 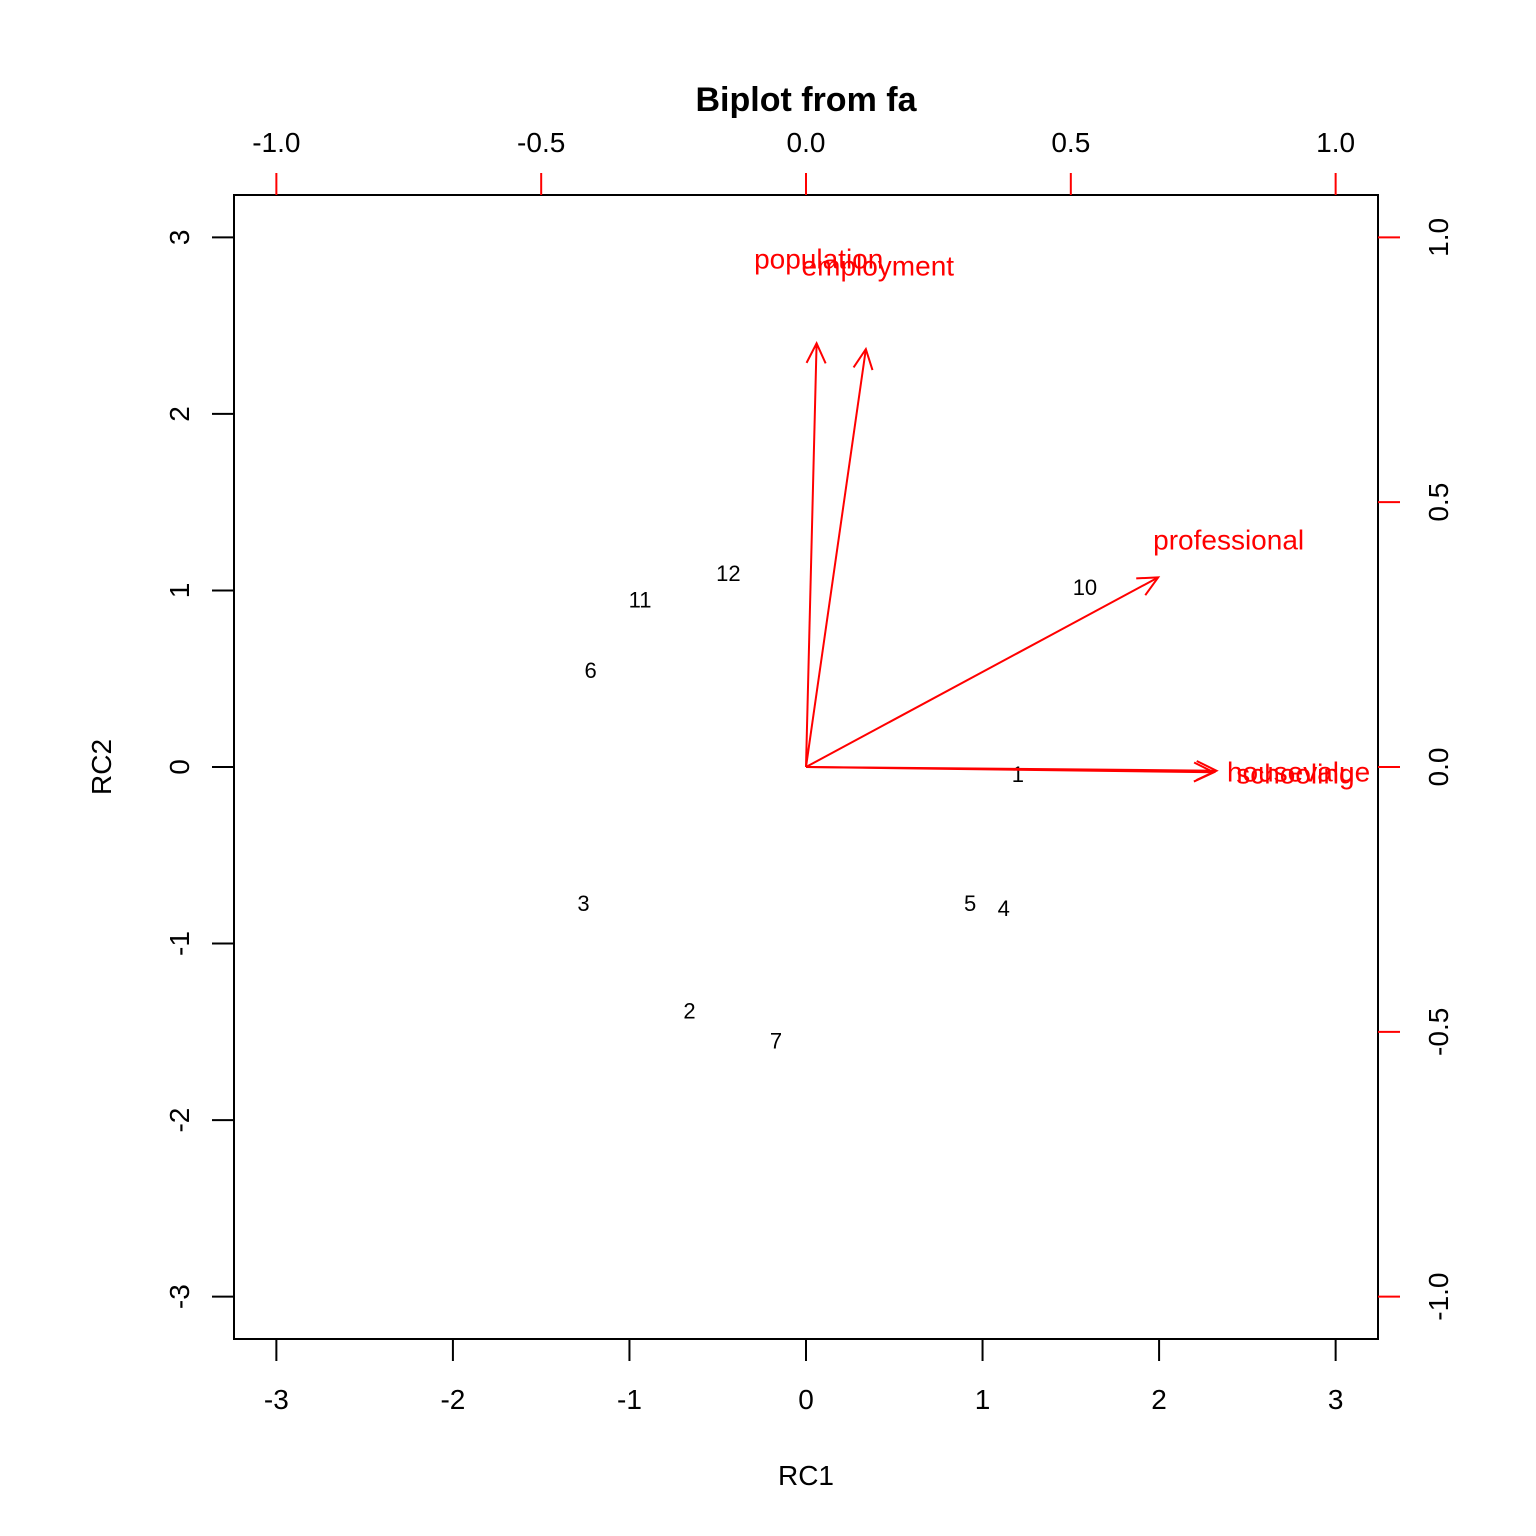 What do you see at coordinates (583, 903) in the screenshot?
I see `point-label: 3` at bounding box center [583, 903].